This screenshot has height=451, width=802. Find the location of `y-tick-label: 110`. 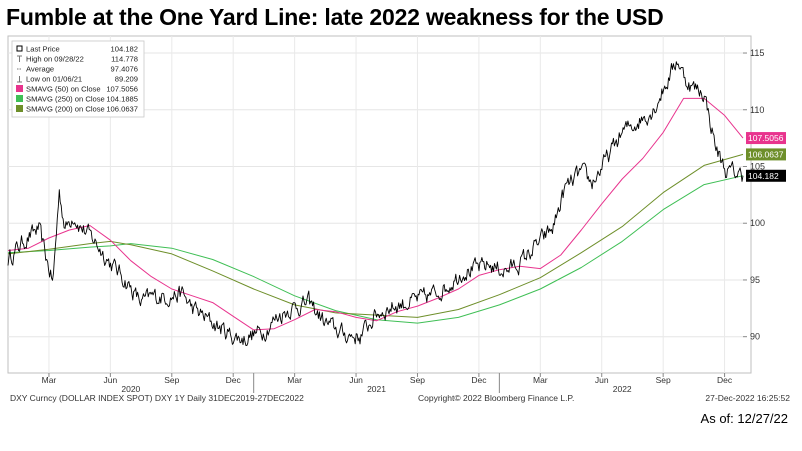

y-tick-label: 110 is located at coordinates (757, 110).